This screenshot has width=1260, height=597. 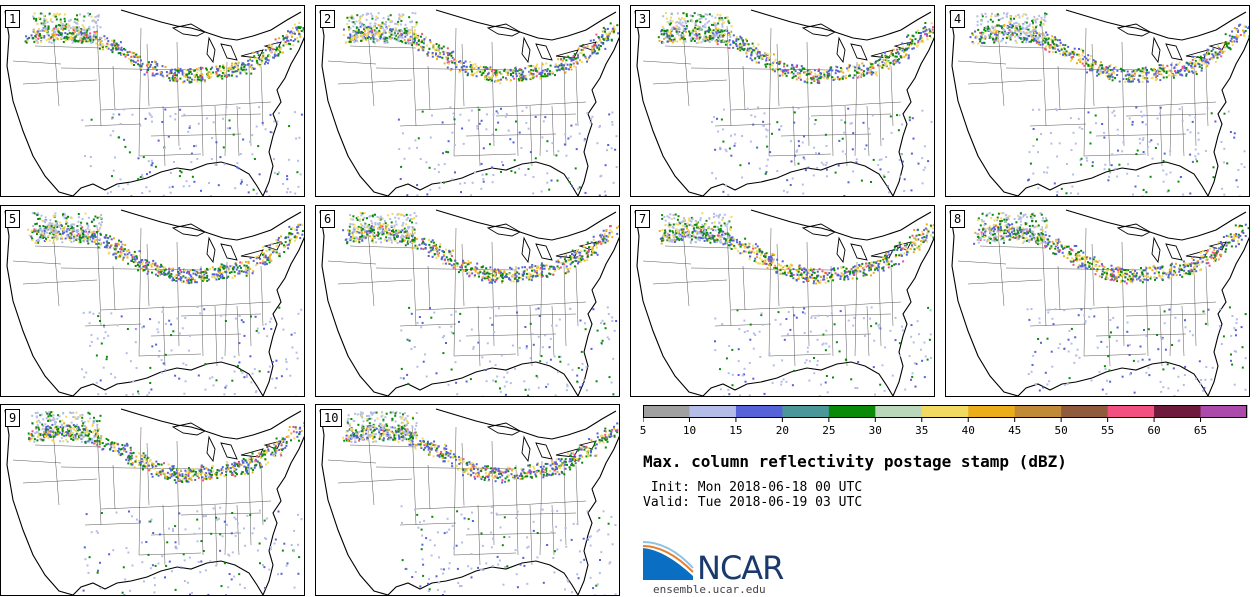 I want to click on colorbar-tick-15: 15, so click(x=736, y=430).